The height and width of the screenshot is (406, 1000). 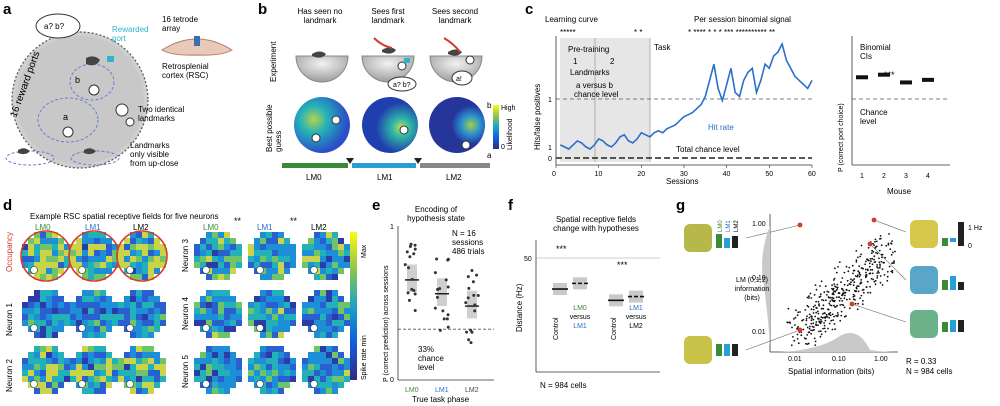 What do you see at coordinates (510, 134) in the screenshot?
I see `likelihood-label: Likelihood` at bounding box center [510, 134].